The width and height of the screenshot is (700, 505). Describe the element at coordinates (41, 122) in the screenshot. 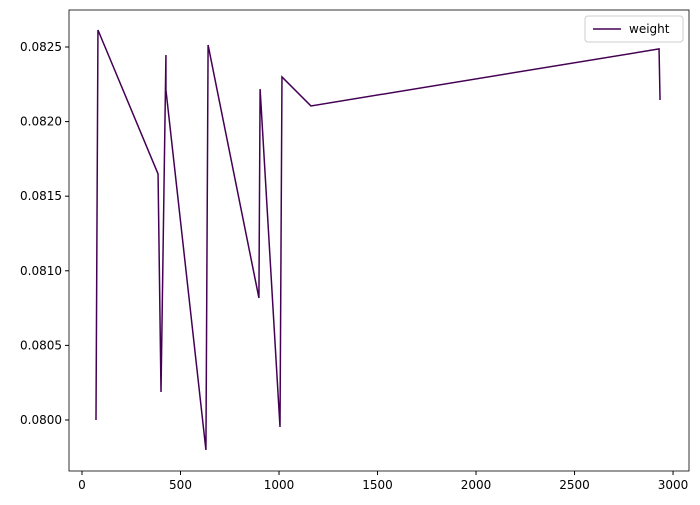

I see `y-tick-label: 0.0820` at that location.